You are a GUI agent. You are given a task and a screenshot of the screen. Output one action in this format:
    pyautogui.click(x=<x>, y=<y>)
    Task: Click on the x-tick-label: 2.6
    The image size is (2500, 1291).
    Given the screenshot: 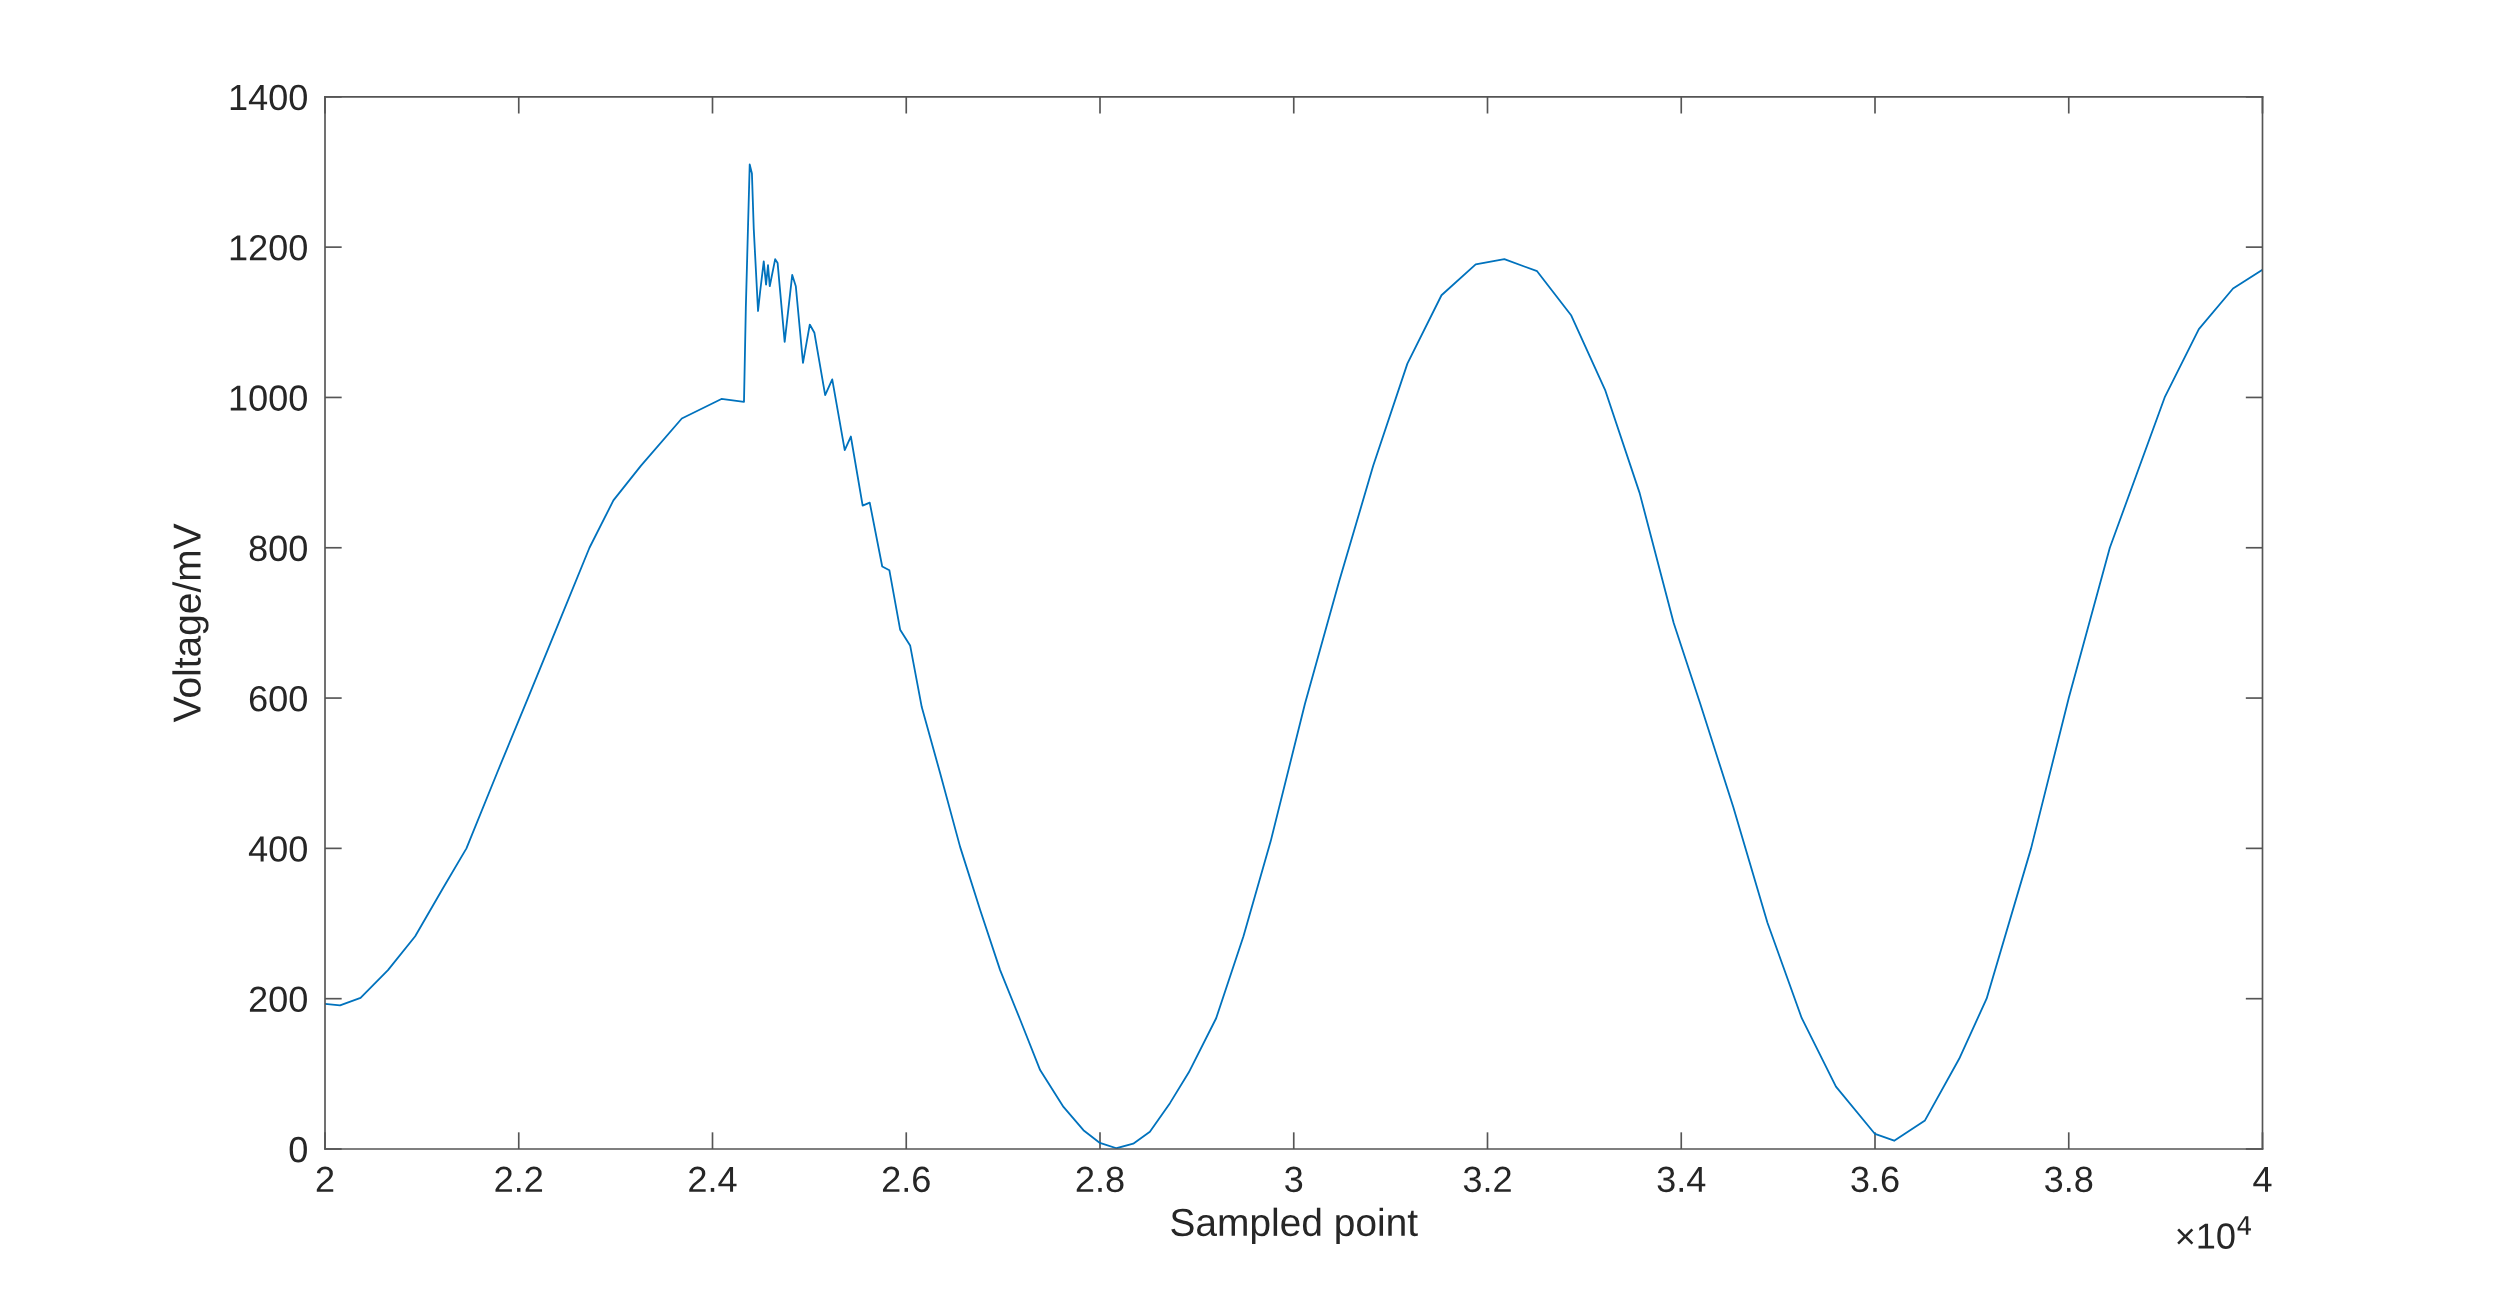 What is the action you would take?
    pyautogui.click(x=906, y=1179)
    